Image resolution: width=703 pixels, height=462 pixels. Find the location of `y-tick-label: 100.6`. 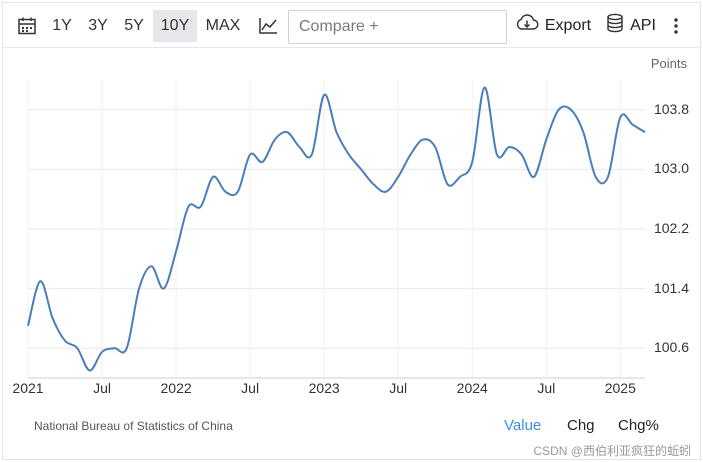

y-tick-label: 100.6 is located at coordinates (671, 347).